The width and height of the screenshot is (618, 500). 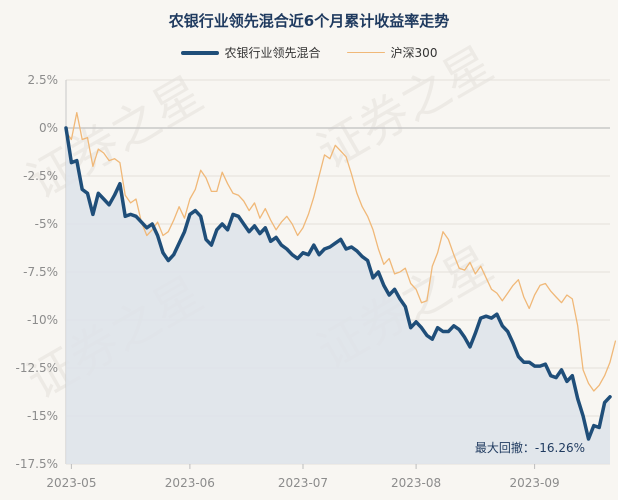 What do you see at coordinates (40, 272) in the screenshot?
I see `y-tick-label: -7.5%` at bounding box center [40, 272].